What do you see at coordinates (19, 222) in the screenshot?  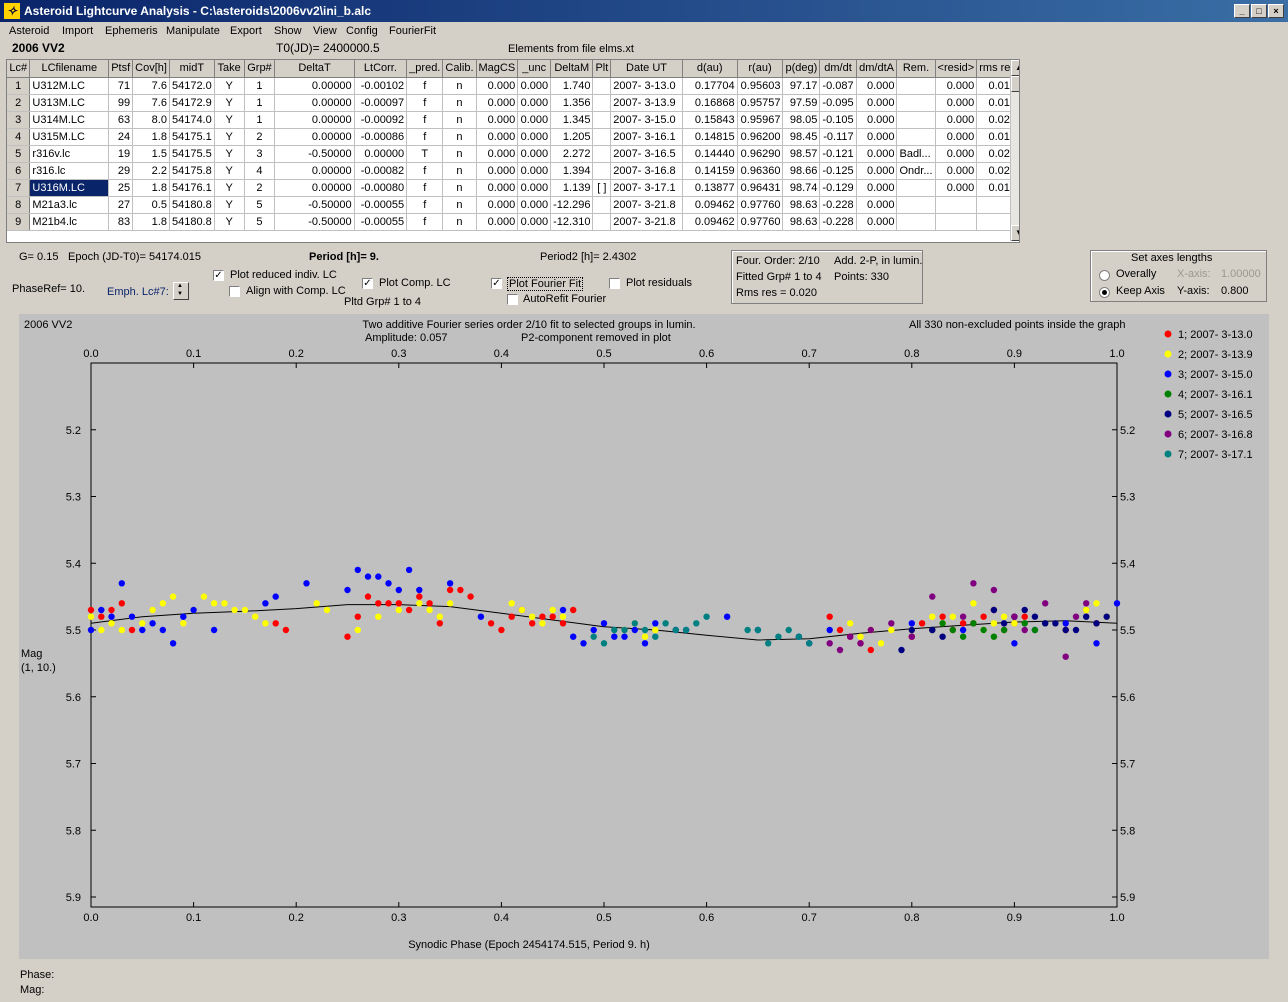 I see `row-number: 9` at bounding box center [19, 222].